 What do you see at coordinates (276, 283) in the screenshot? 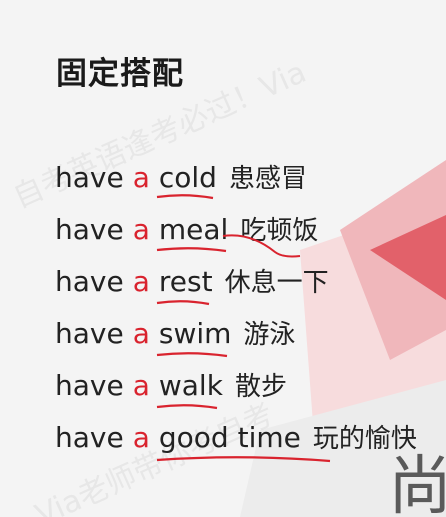
I see `phrase-meaning: 休息一下` at bounding box center [276, 283].